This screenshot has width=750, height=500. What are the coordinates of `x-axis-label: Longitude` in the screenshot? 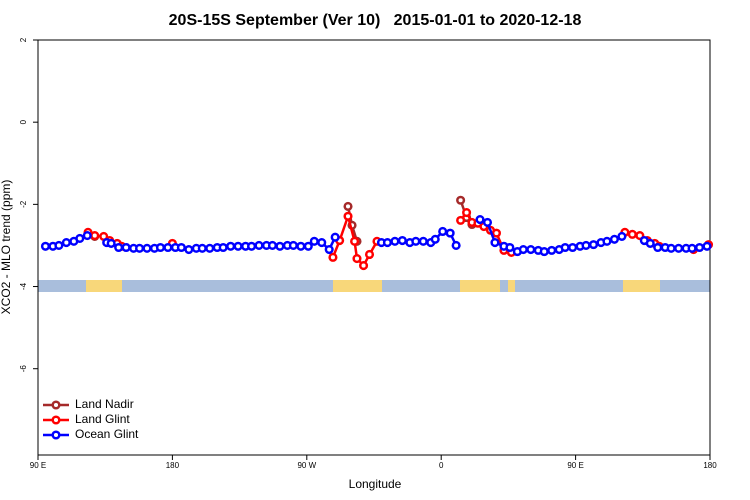 It's located at (375, 484).